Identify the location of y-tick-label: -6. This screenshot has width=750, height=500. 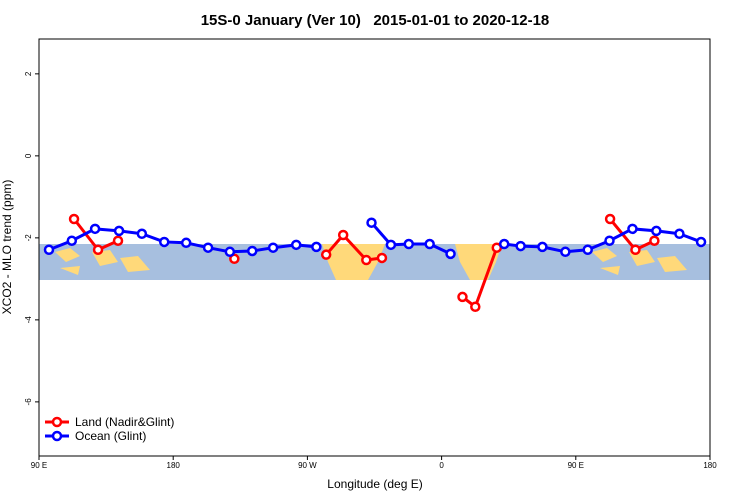
(28, 402).